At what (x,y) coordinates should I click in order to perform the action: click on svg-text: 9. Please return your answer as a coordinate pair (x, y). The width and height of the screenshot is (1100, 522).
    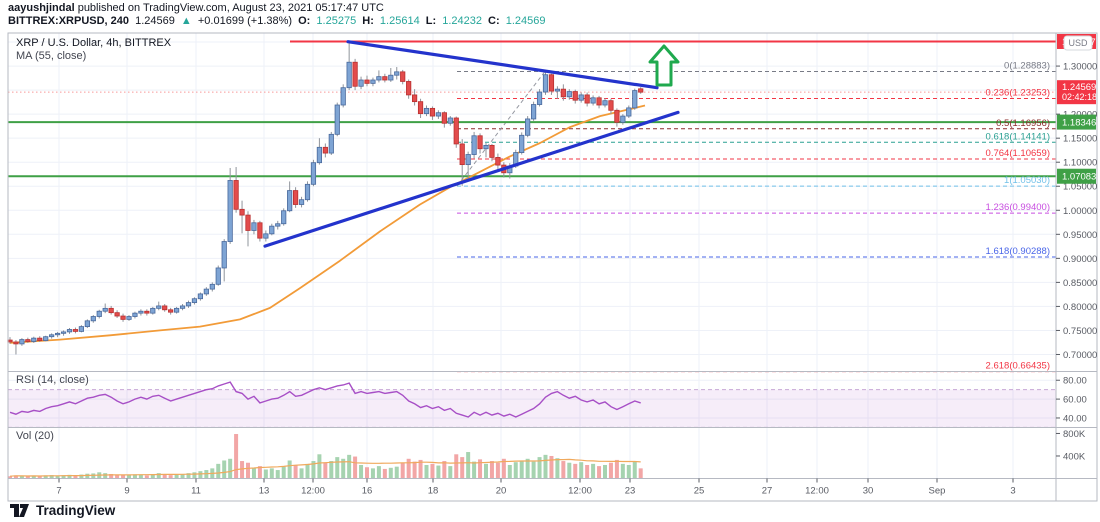
    Looking at the image, I should click on (126, 491).